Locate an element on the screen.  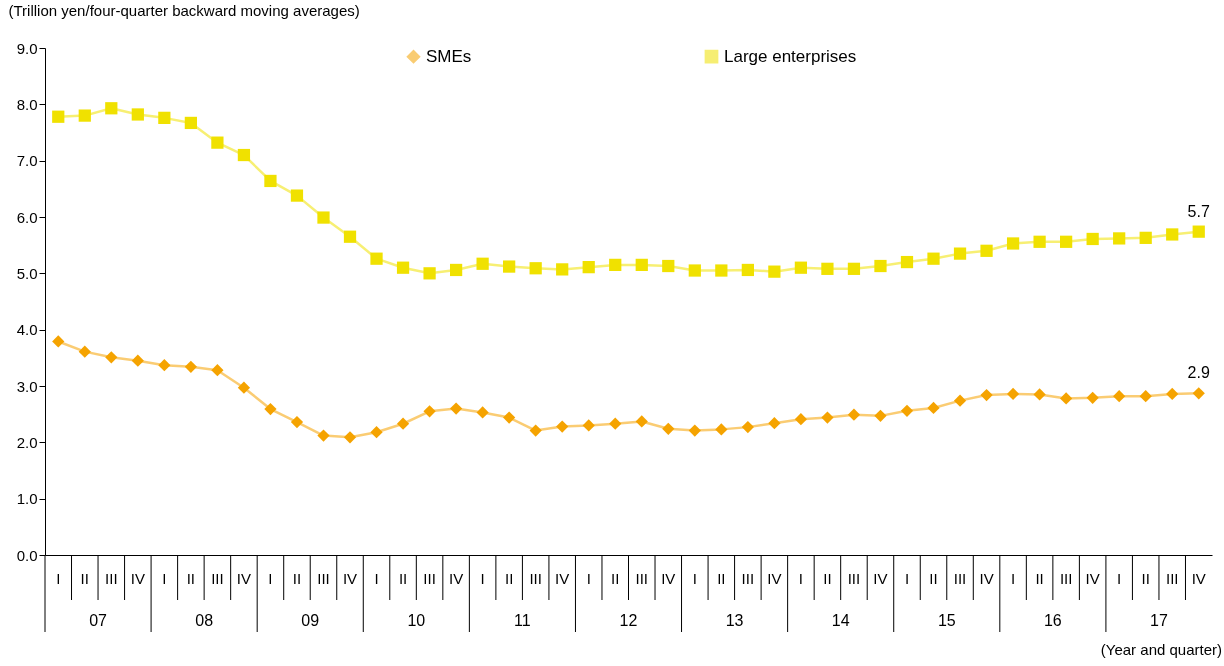
y-tick-label: 1.0 is located at coordinates (27, 499).